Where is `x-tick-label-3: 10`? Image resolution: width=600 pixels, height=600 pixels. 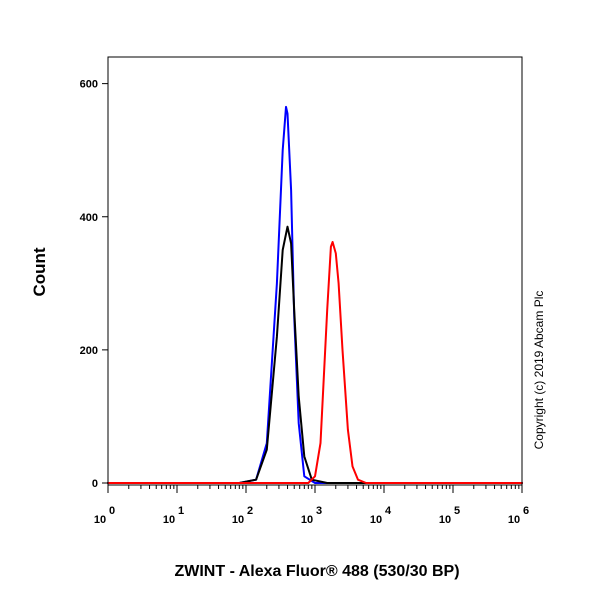 x-tick-label-3: 10 is located at coordinates (307, 520).